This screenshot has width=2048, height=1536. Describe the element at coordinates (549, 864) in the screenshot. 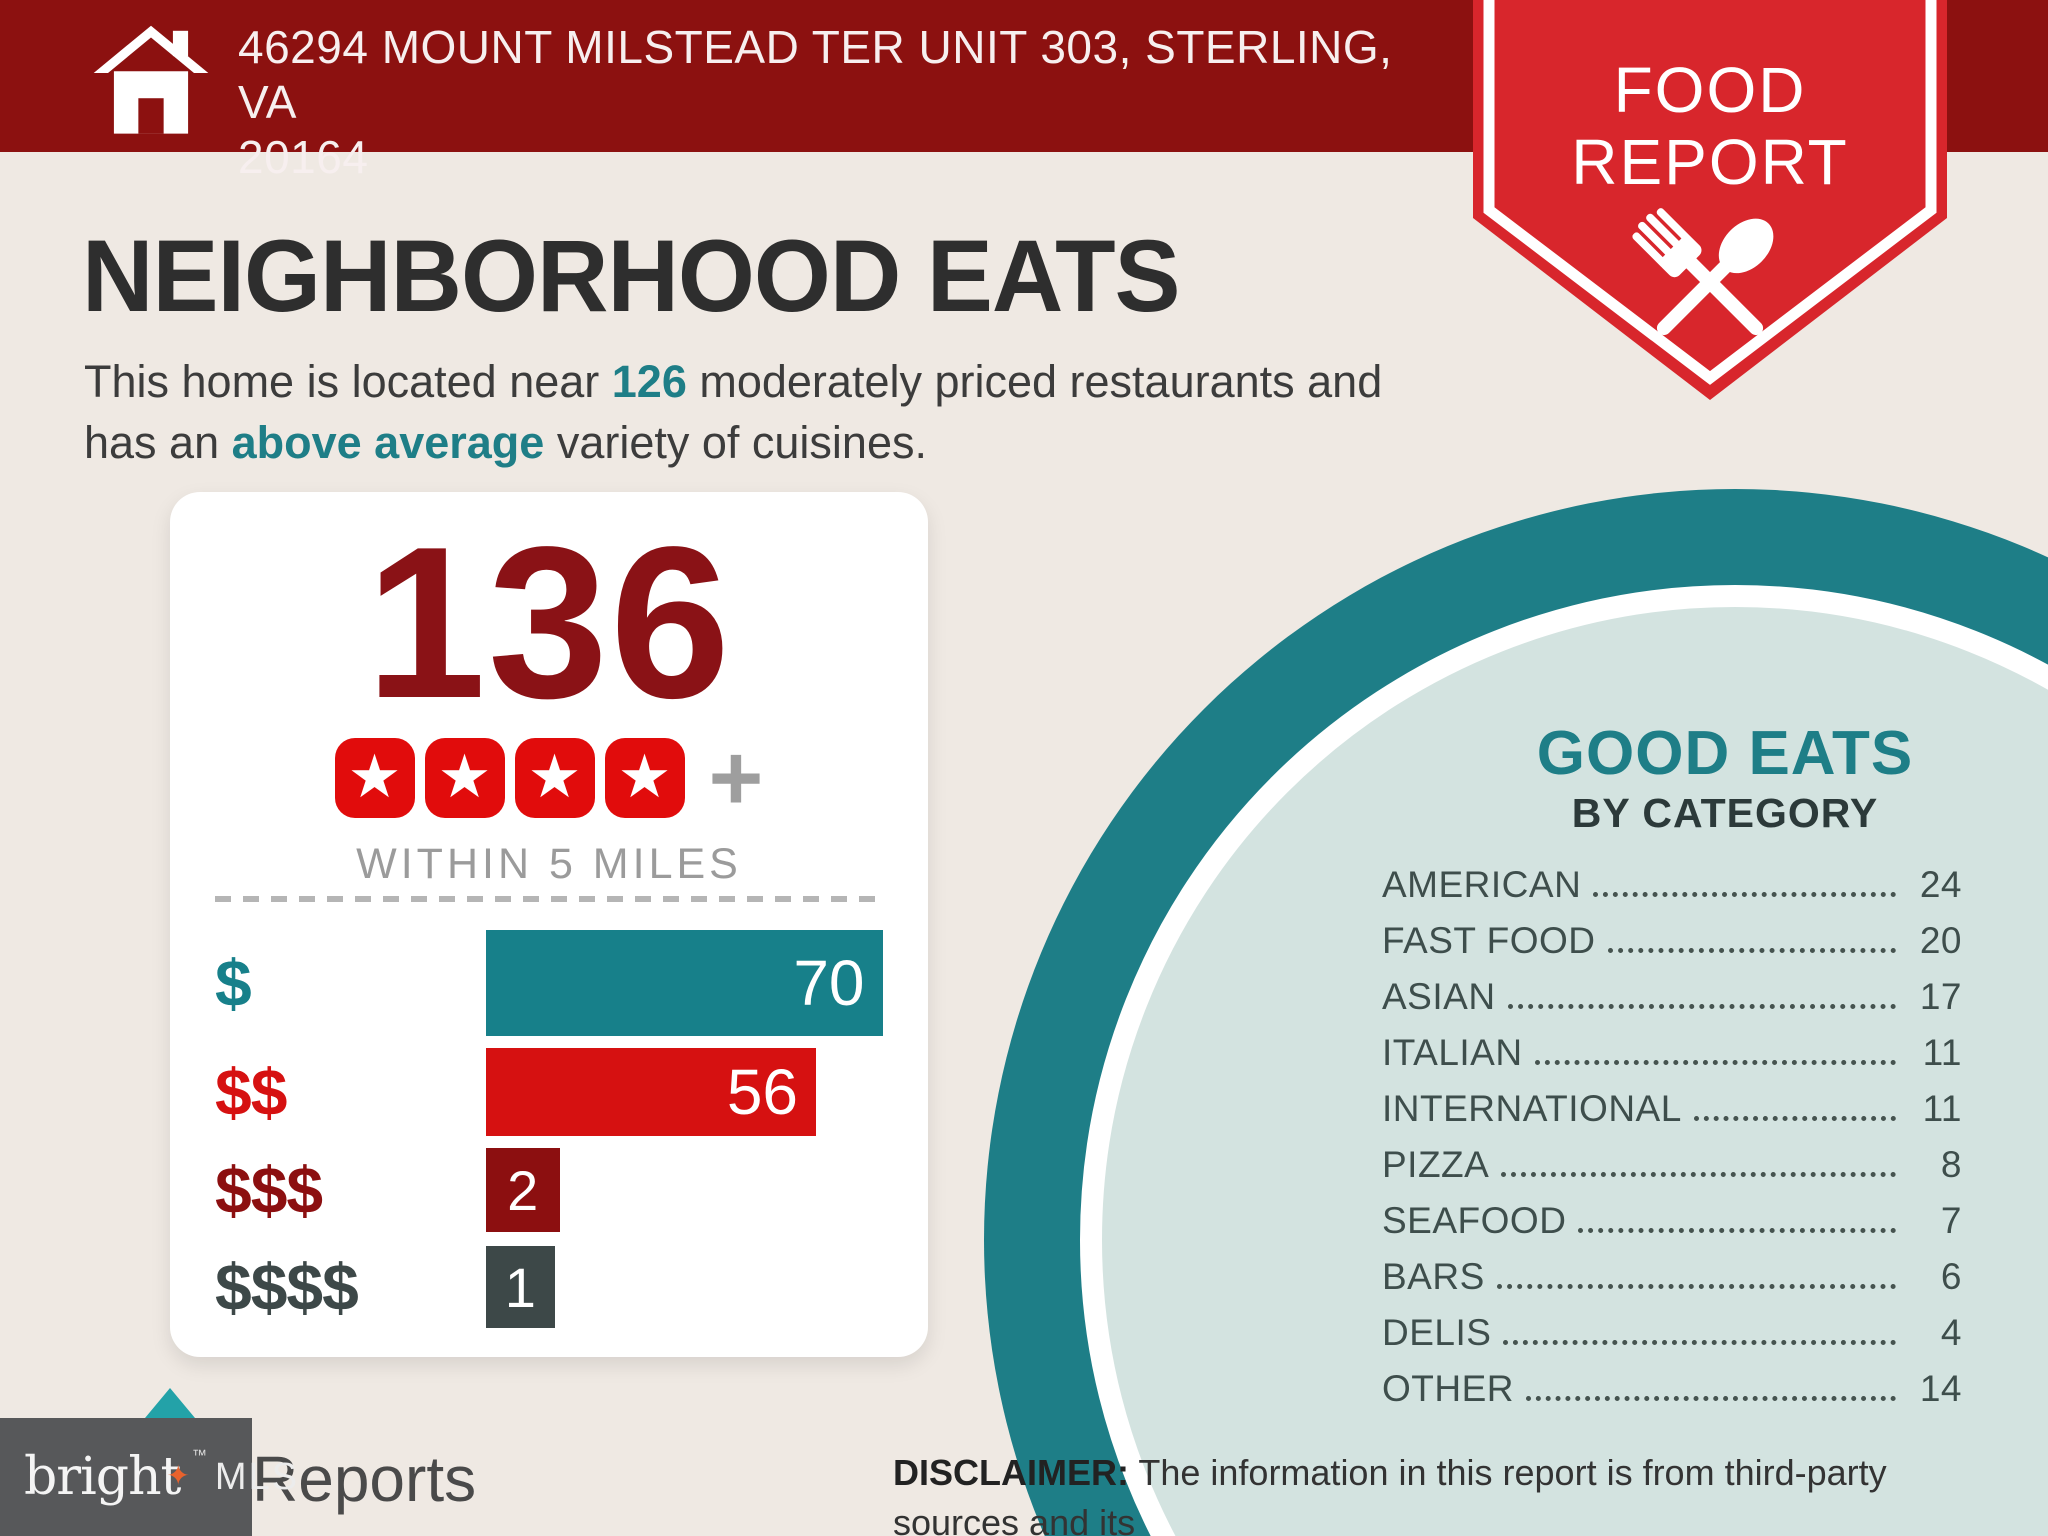

I see `radius-label: WITHIN 5 MILES` at that location.